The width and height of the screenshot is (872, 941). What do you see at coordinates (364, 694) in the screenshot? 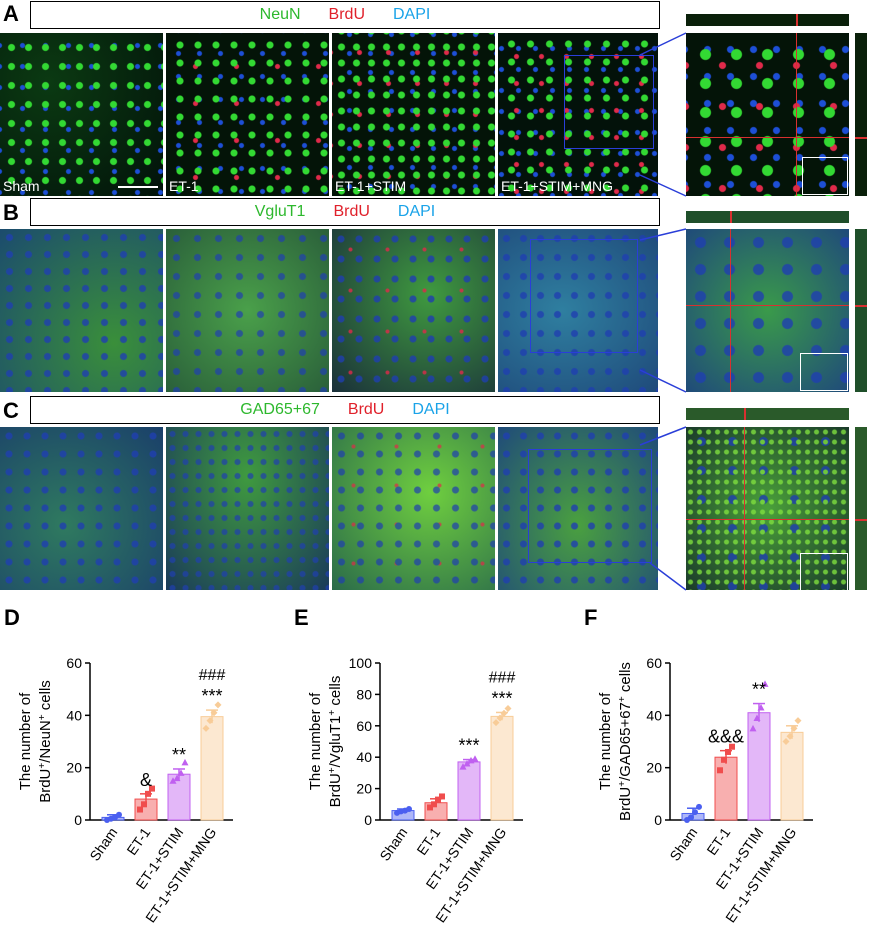
I see `y-tick-label: 80` at bounding box center [364, 694].